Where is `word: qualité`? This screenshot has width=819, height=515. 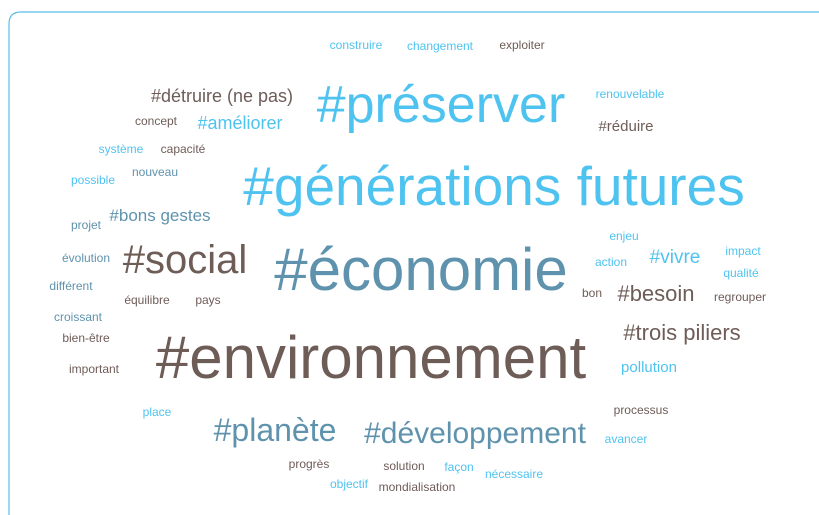
word: qualité is located at coordinates (741, 273).